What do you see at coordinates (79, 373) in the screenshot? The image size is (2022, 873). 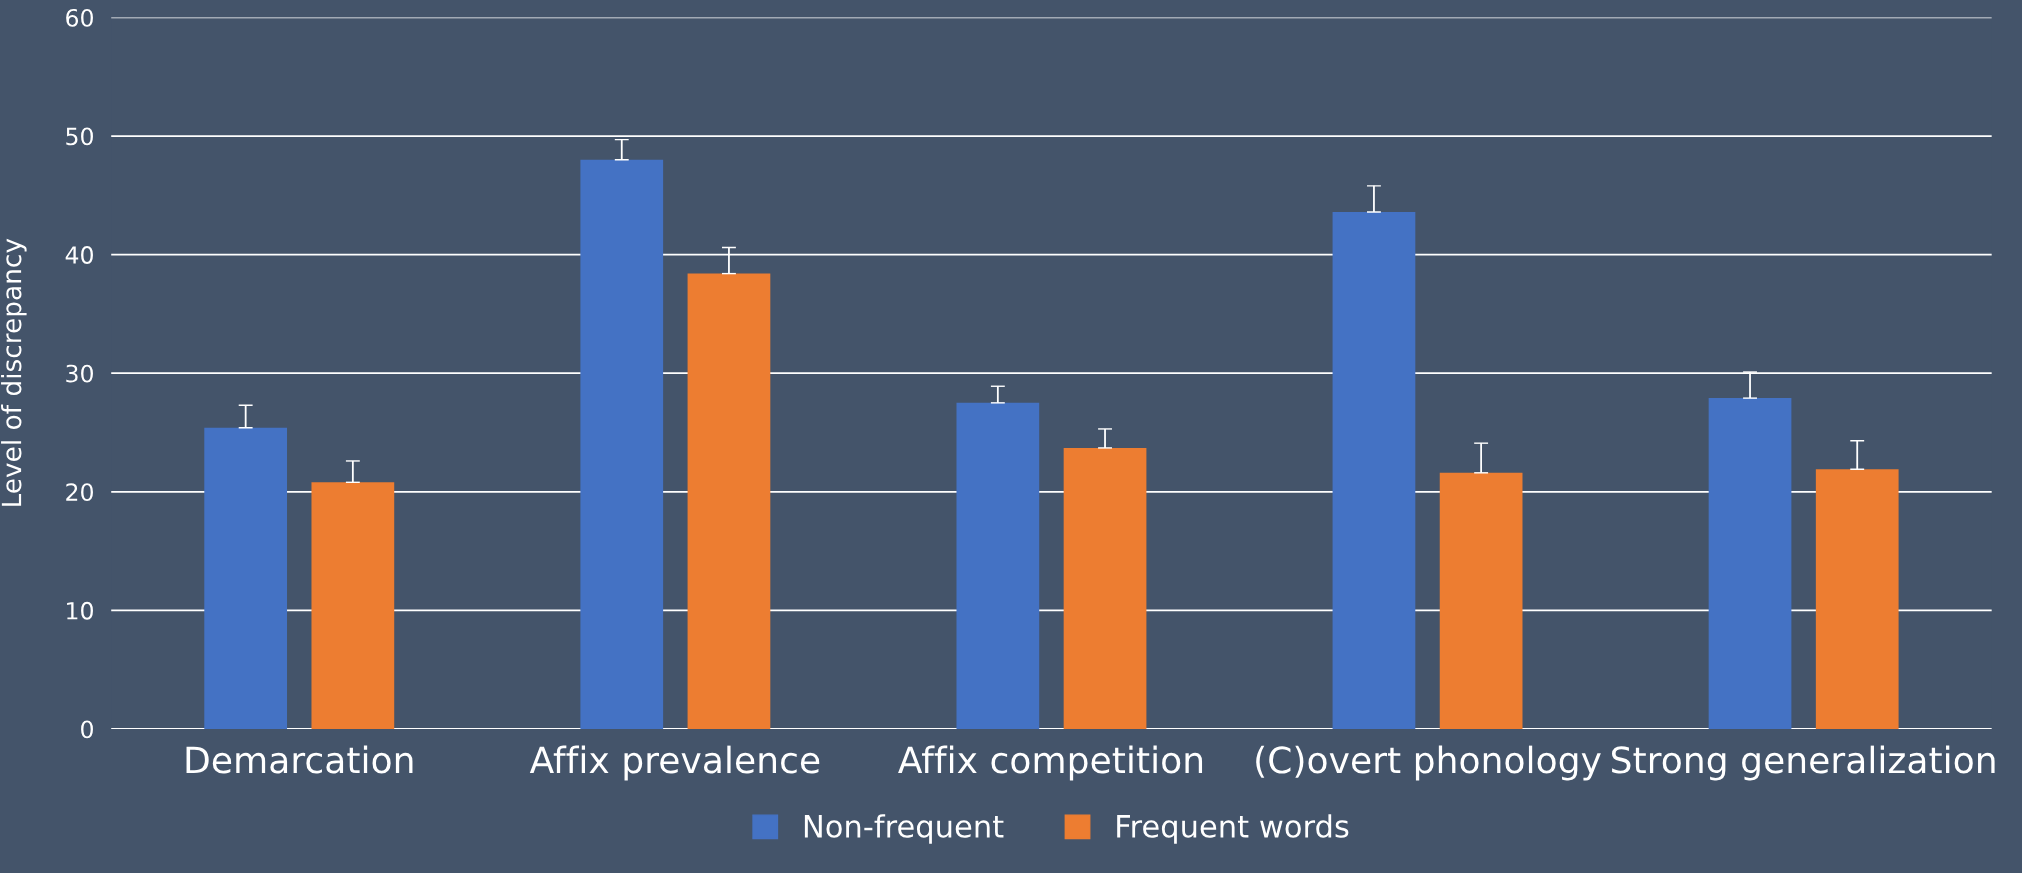 I see `y-tick-label: 30` at bounding box center [79, 373].